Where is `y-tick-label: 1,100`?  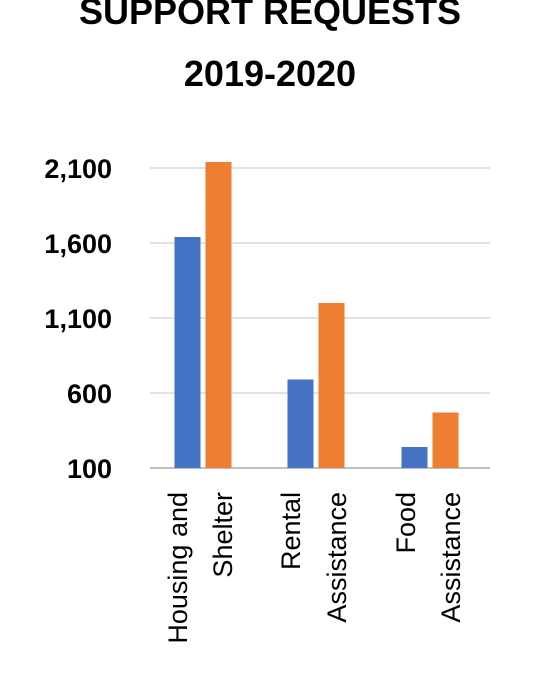
y-tick-label: 1,100 is located at coordinates (78, 319).